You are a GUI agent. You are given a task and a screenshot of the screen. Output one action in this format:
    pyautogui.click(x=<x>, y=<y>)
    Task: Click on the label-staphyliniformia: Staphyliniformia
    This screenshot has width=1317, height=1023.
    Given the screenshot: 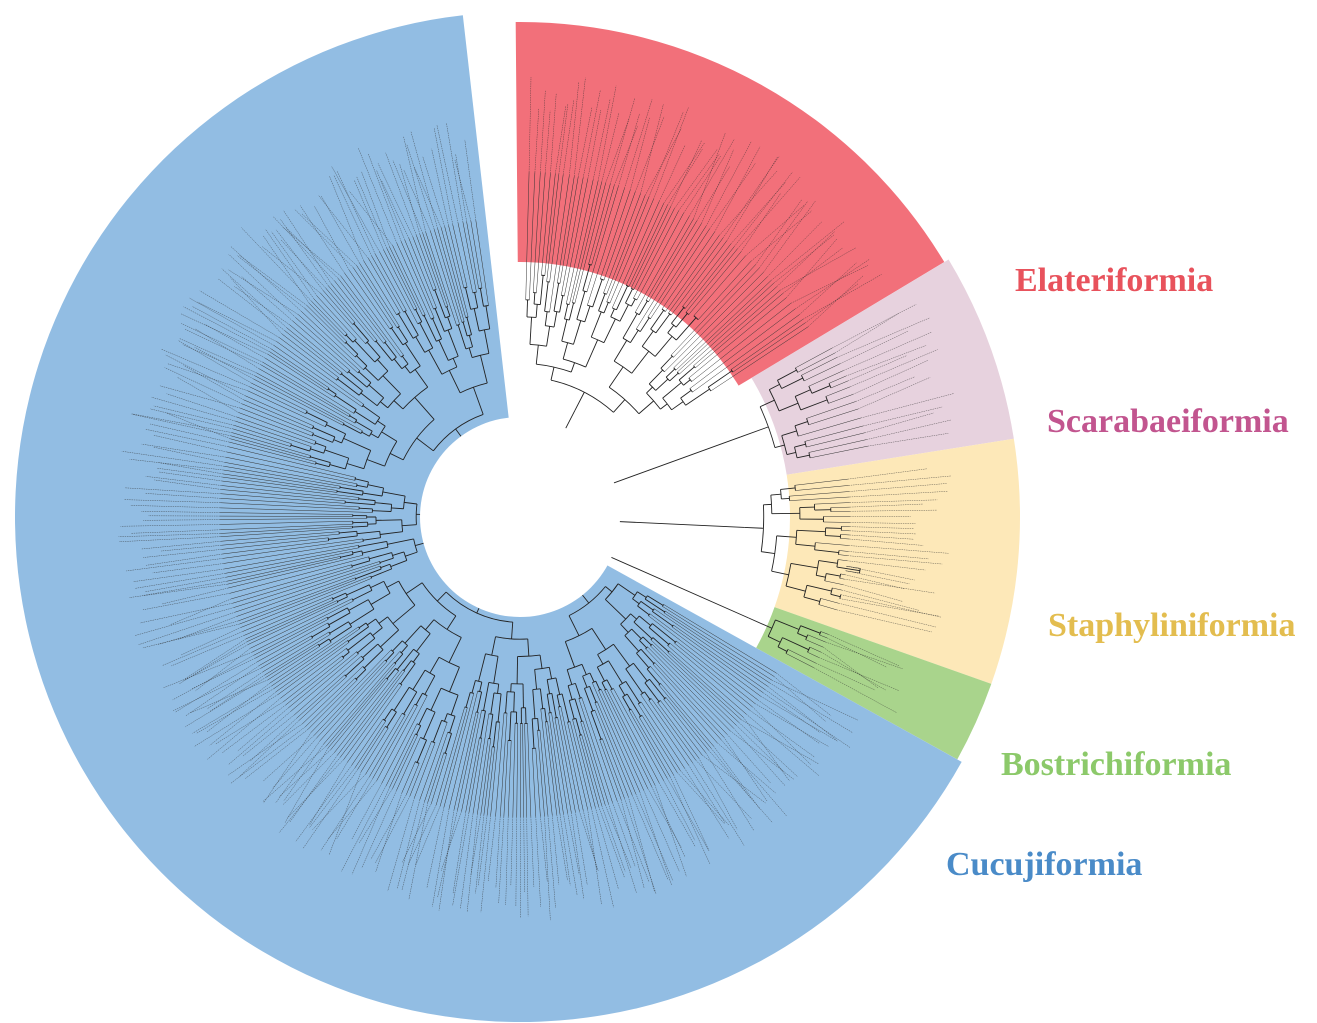 What is the action you would take?
    pyautogui.click(x=1172, y=625)
    